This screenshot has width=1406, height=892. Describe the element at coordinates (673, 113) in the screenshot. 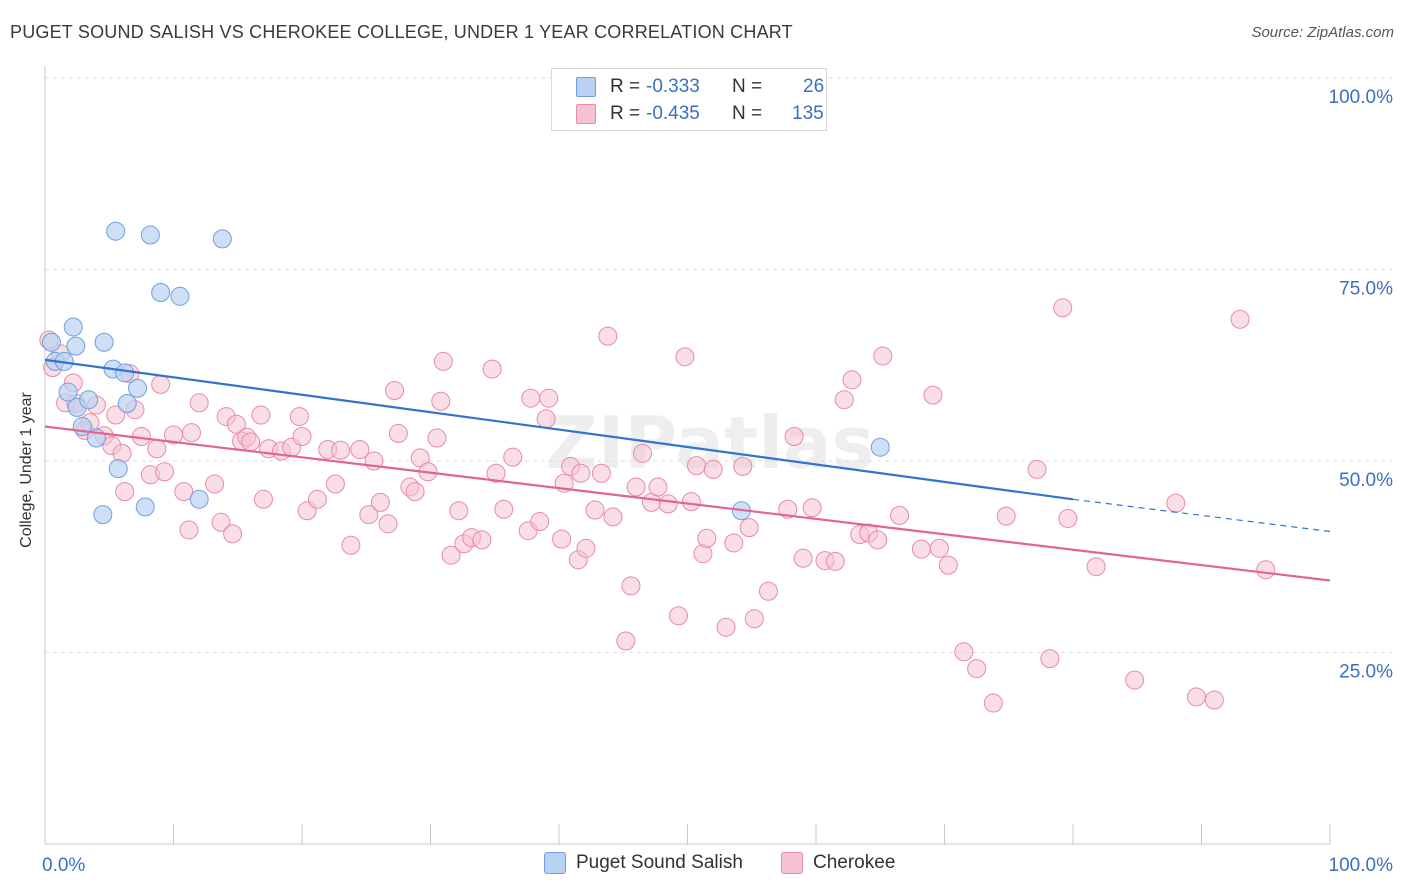

I see `legend-r-value: -0.435` at that location.